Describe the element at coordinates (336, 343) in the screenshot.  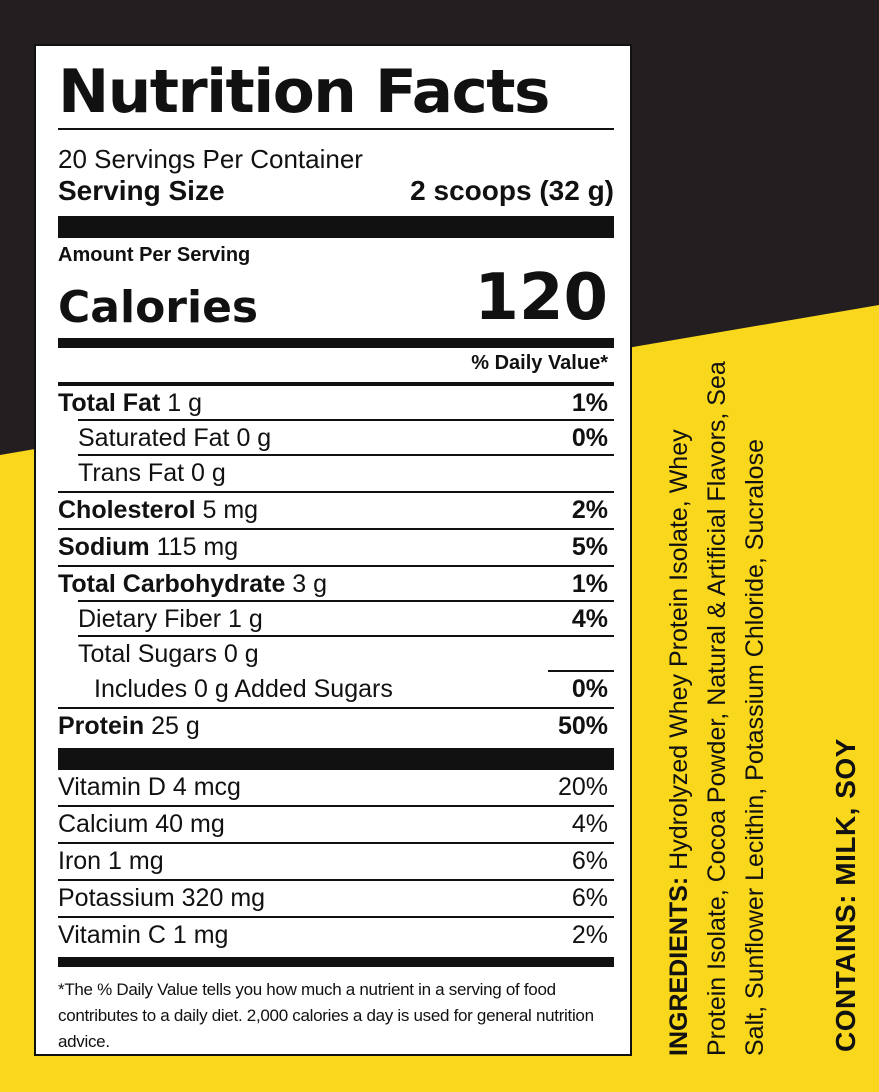
I see `calories-divider` at that location.